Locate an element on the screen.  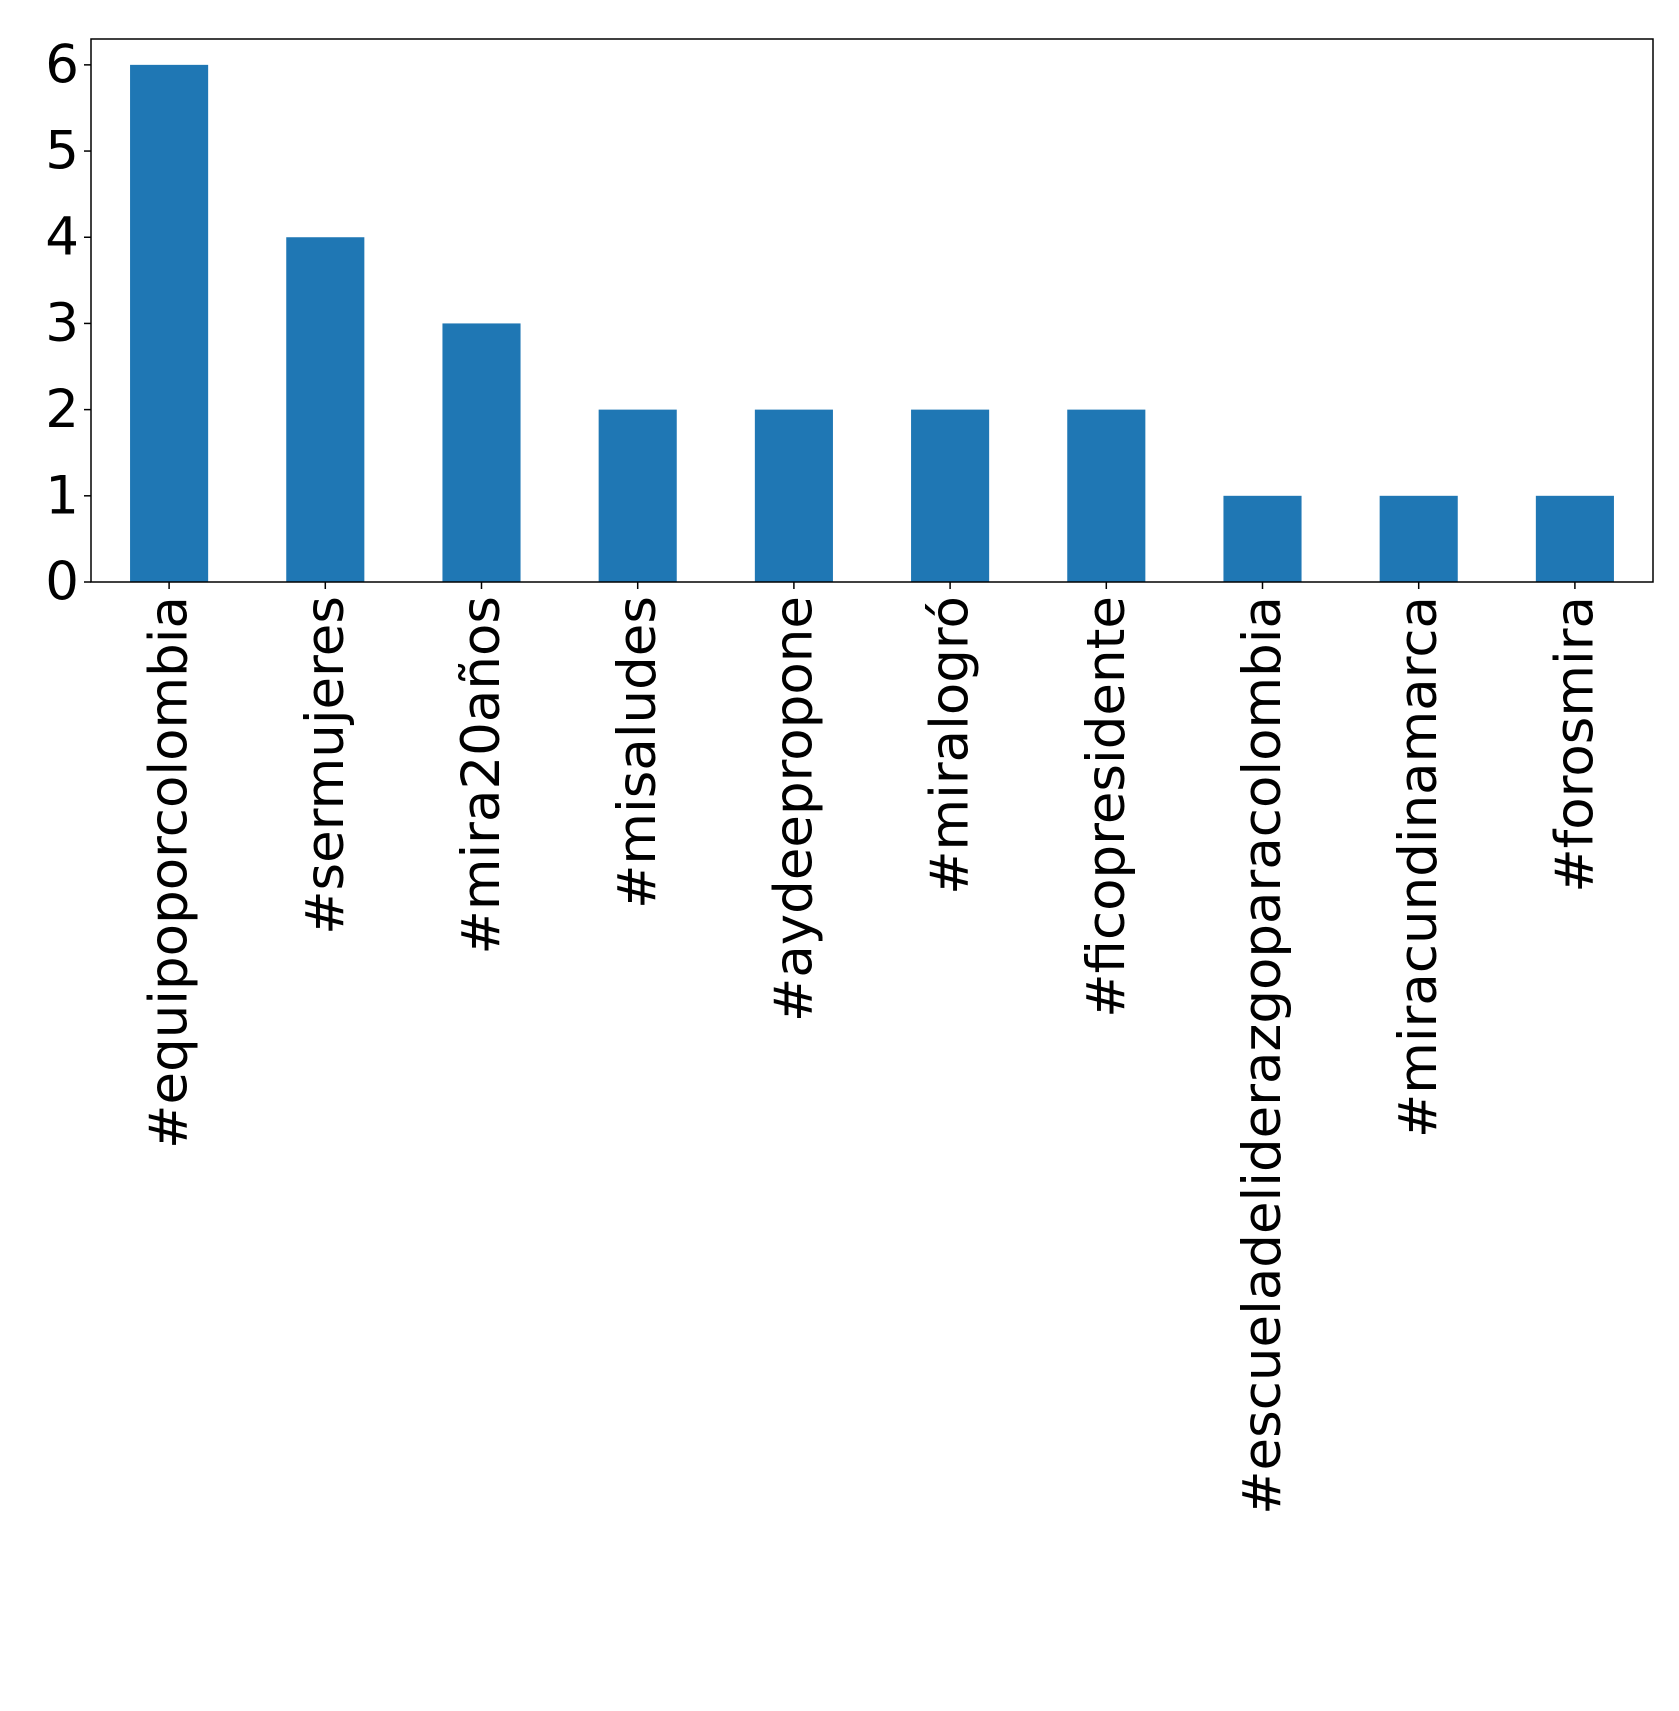
x-tick-label: #miracundinamarca is located at coordinates (1418, 867).